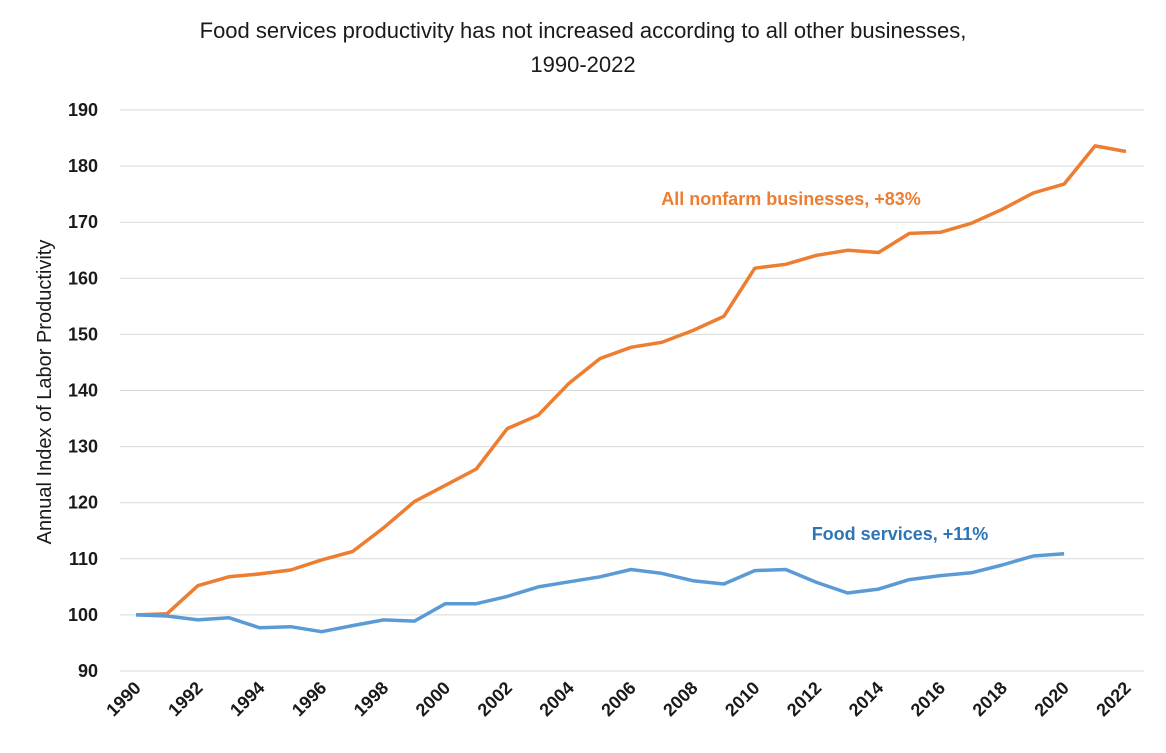  I want to click on x-tick-label: 2020, so click(1051, 699).